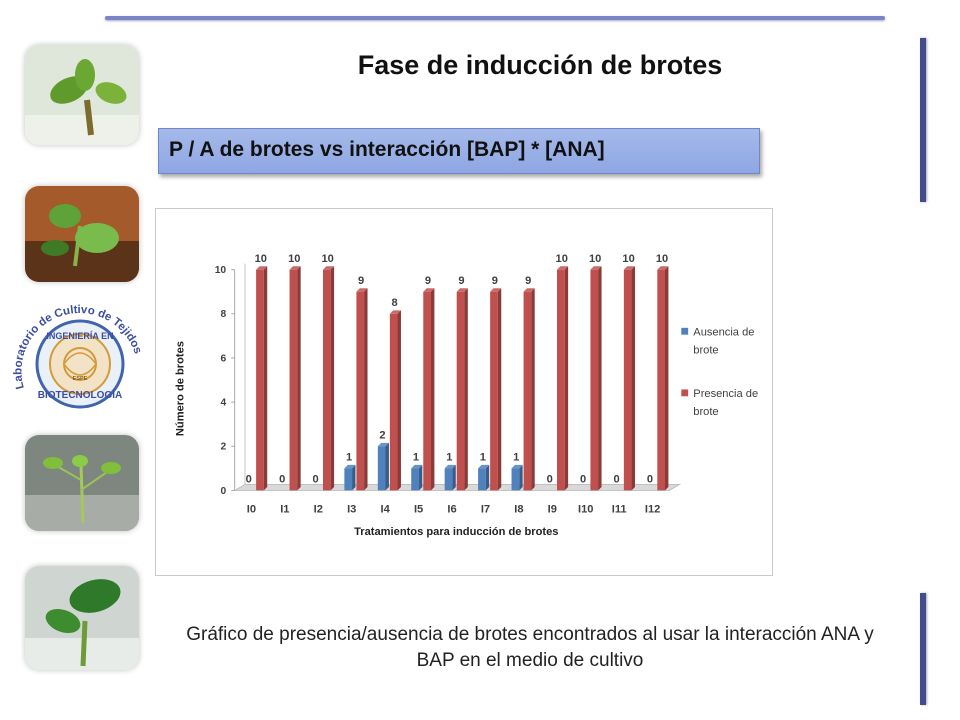 The width and height of the screenshot is (960, 720). I want to click on y-tick-label: 6, so click(223, 358).